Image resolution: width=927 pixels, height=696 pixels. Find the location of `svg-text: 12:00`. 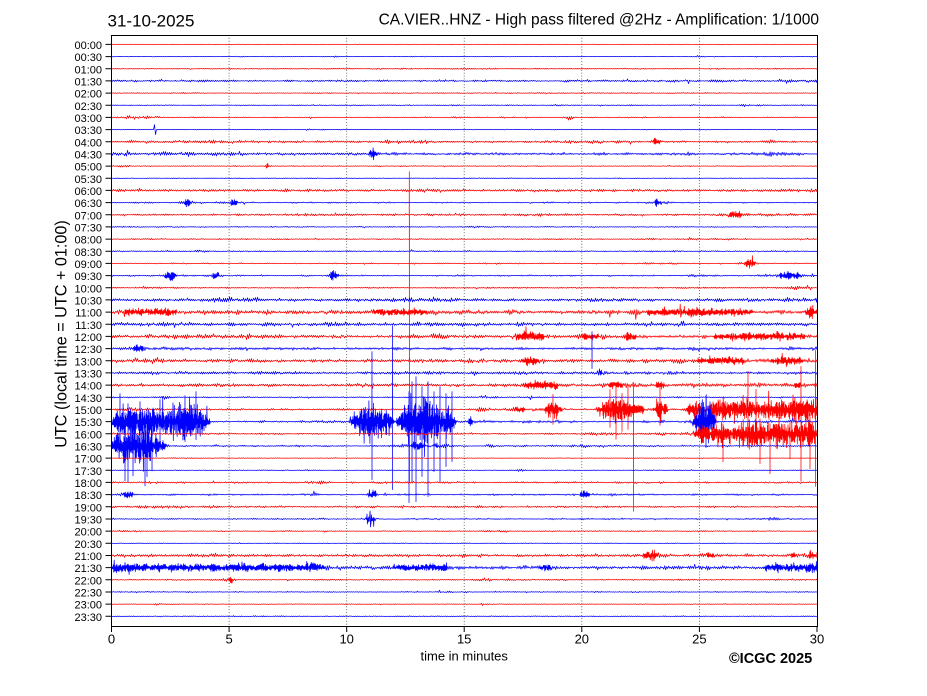

svg-text: 12:00 is located at coordinates (88, 338).